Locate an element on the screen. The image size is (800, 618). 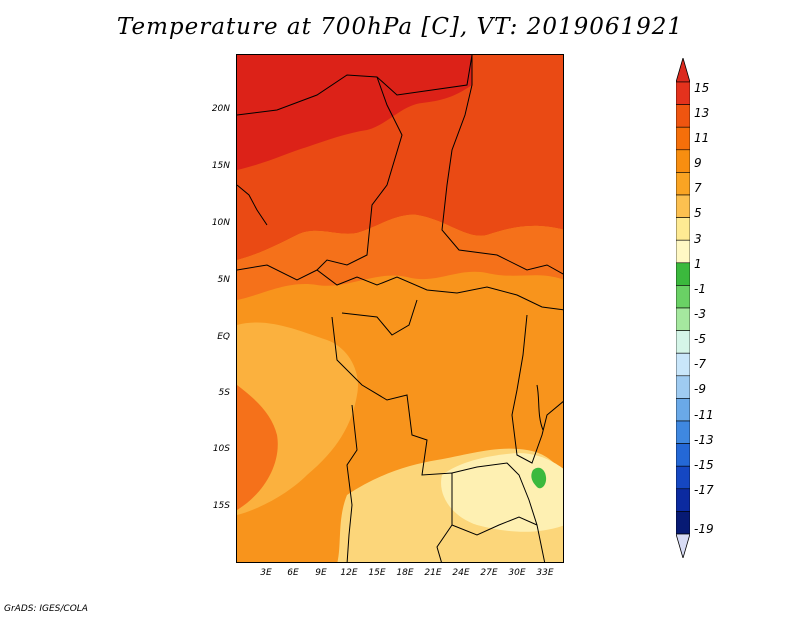
lon-label: 30E is located at coordinates (517, 573).